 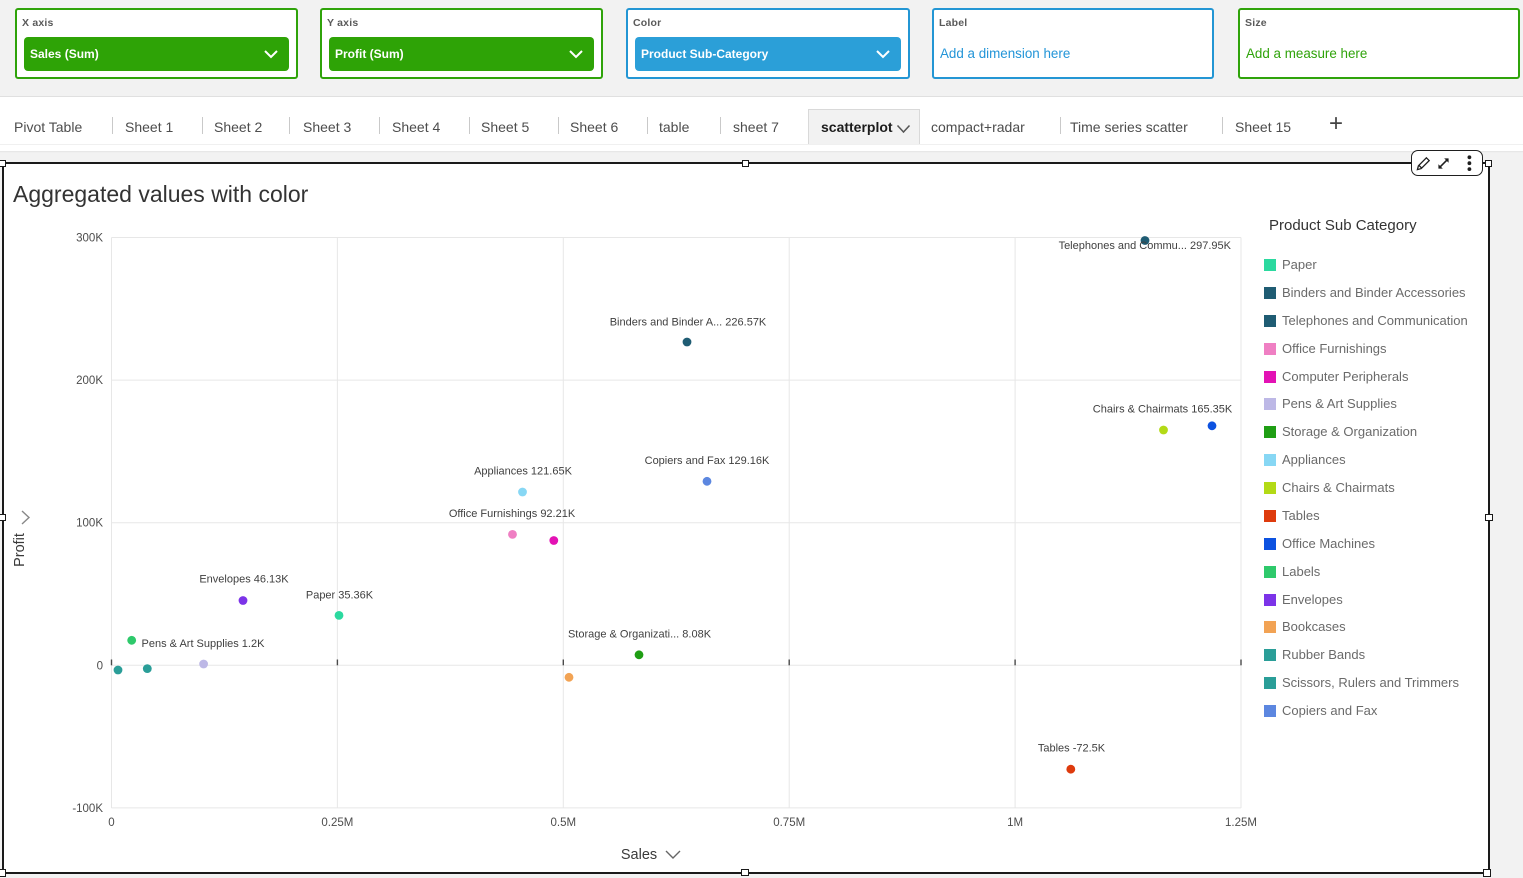 I want to click on svg-text: Office Furnishings 92.21K, so click(x=512, y=514).